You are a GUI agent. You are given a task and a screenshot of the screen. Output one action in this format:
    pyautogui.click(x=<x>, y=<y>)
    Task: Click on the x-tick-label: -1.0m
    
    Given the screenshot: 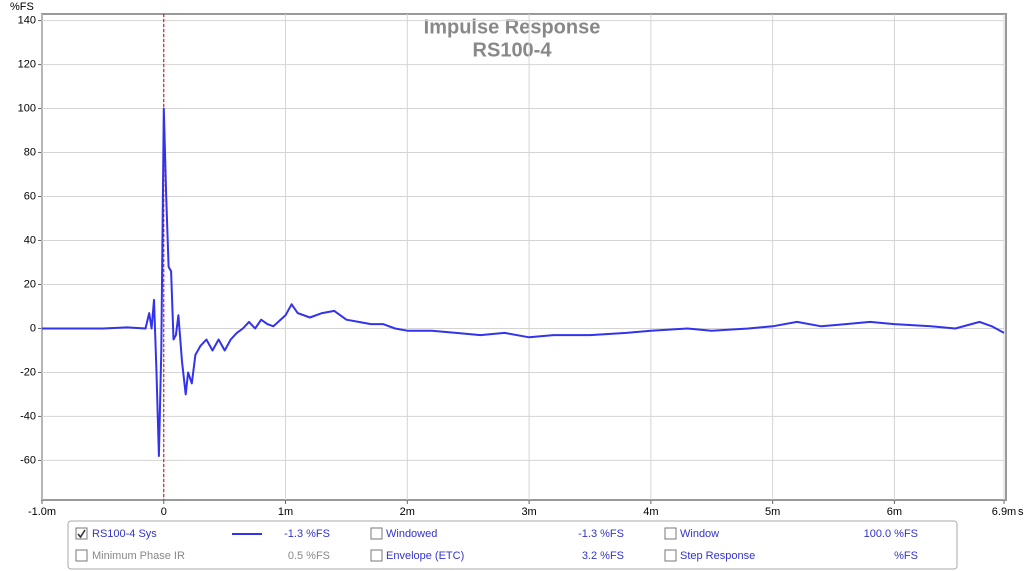 What is the action you would take?
    pyautogui.click(x=42, y=512)
    